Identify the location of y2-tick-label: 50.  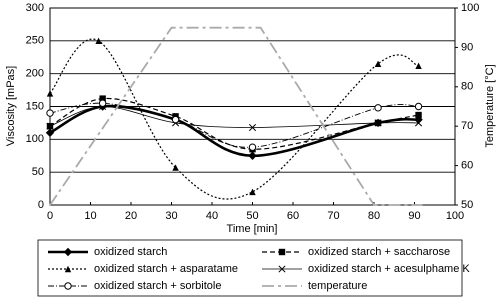
(467, 205).